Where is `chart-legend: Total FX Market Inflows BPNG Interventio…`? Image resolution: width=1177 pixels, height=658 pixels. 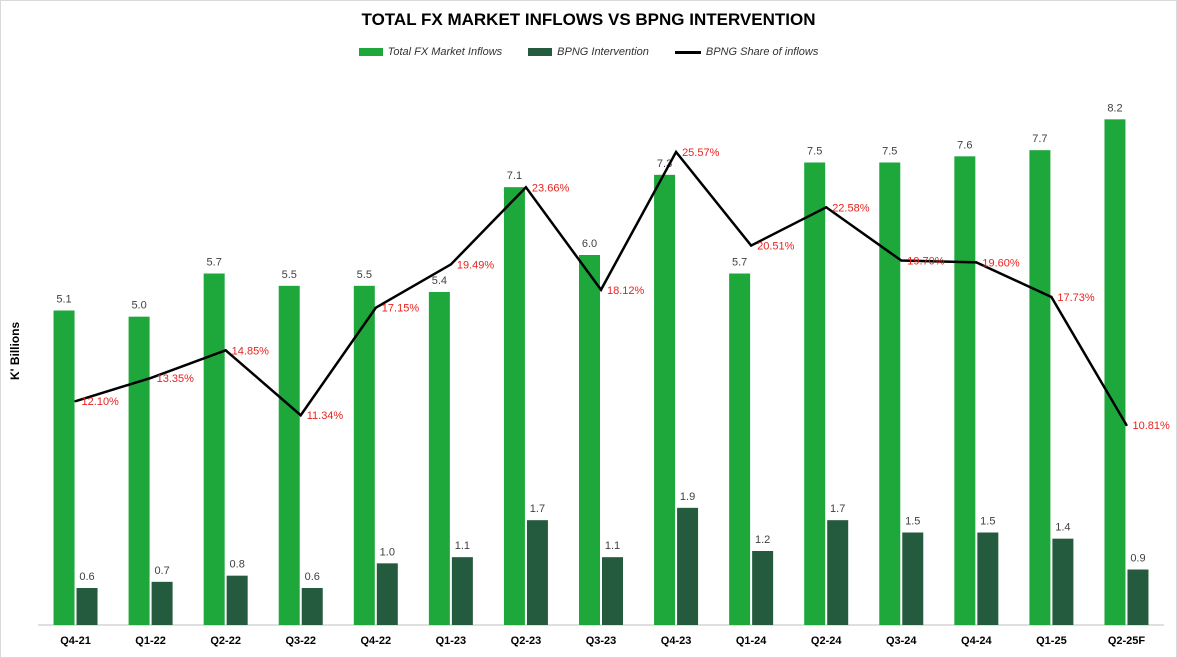
chart-legend: Total FX Market Inflows BPNG Interventio… is located at coordinates (588, 52).